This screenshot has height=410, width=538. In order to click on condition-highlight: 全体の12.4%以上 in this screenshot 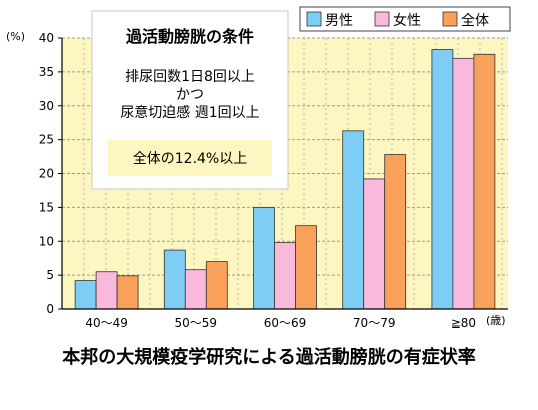, I will do `click(190, 158)`.